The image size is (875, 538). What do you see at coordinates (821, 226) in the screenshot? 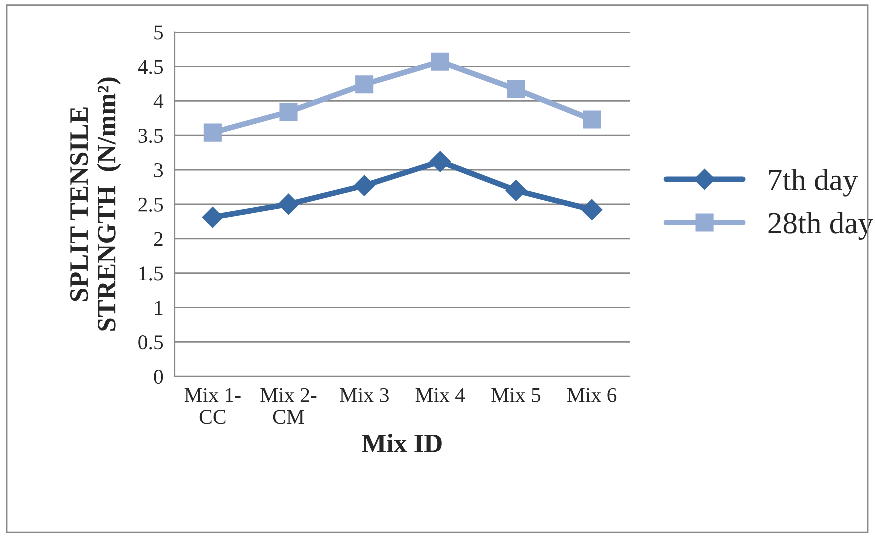
I see `legend-label: 28th day` at bounding box center [821, 226].